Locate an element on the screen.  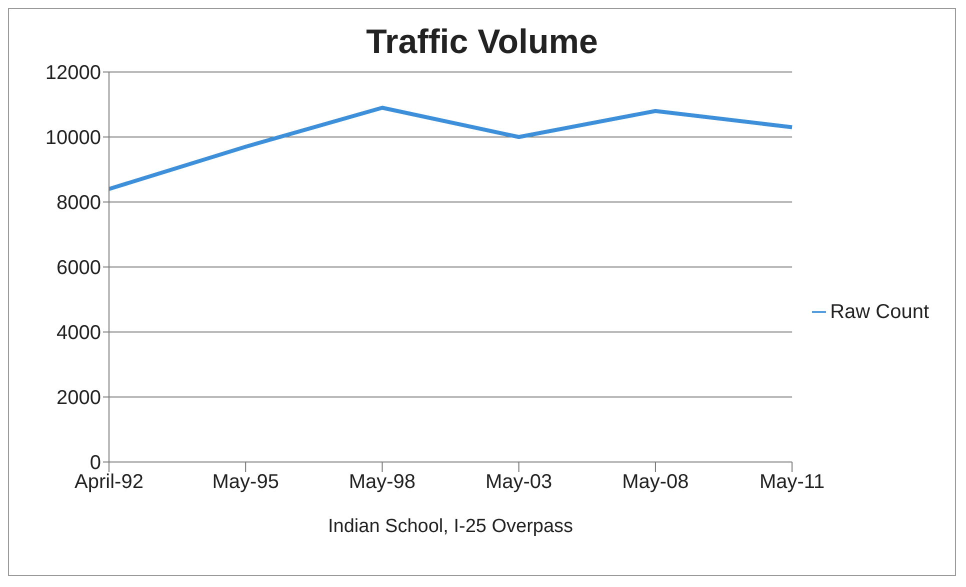
x-tick-label: May-95 is located at coordinates (245, 482).